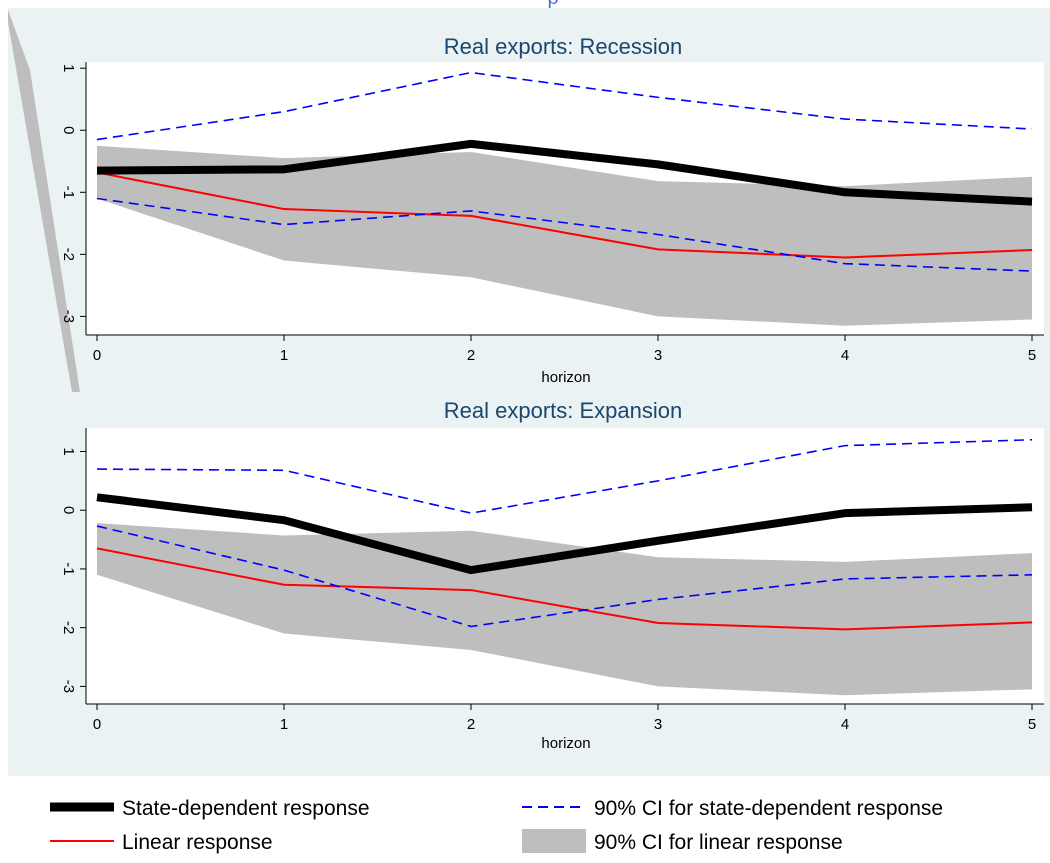 Image resolution: width=1050 pixels, height=863 pixels. What do you see at coordinates (246, 808) in the screenshot?
I see `legend-label-state-dependent: State-dependent response` at bounding box center [246, 808].